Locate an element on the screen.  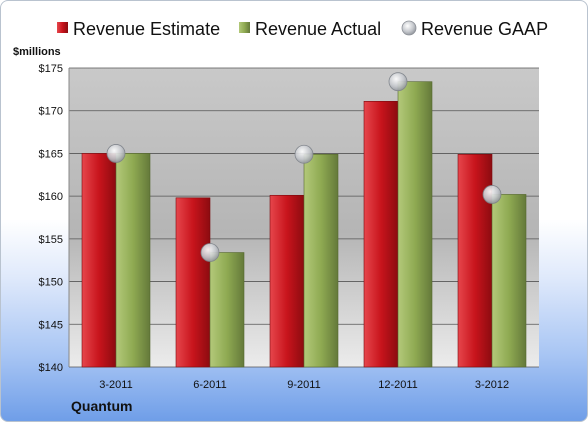
x-tick-label: 6-2011 is located at coordinates (209, 385).